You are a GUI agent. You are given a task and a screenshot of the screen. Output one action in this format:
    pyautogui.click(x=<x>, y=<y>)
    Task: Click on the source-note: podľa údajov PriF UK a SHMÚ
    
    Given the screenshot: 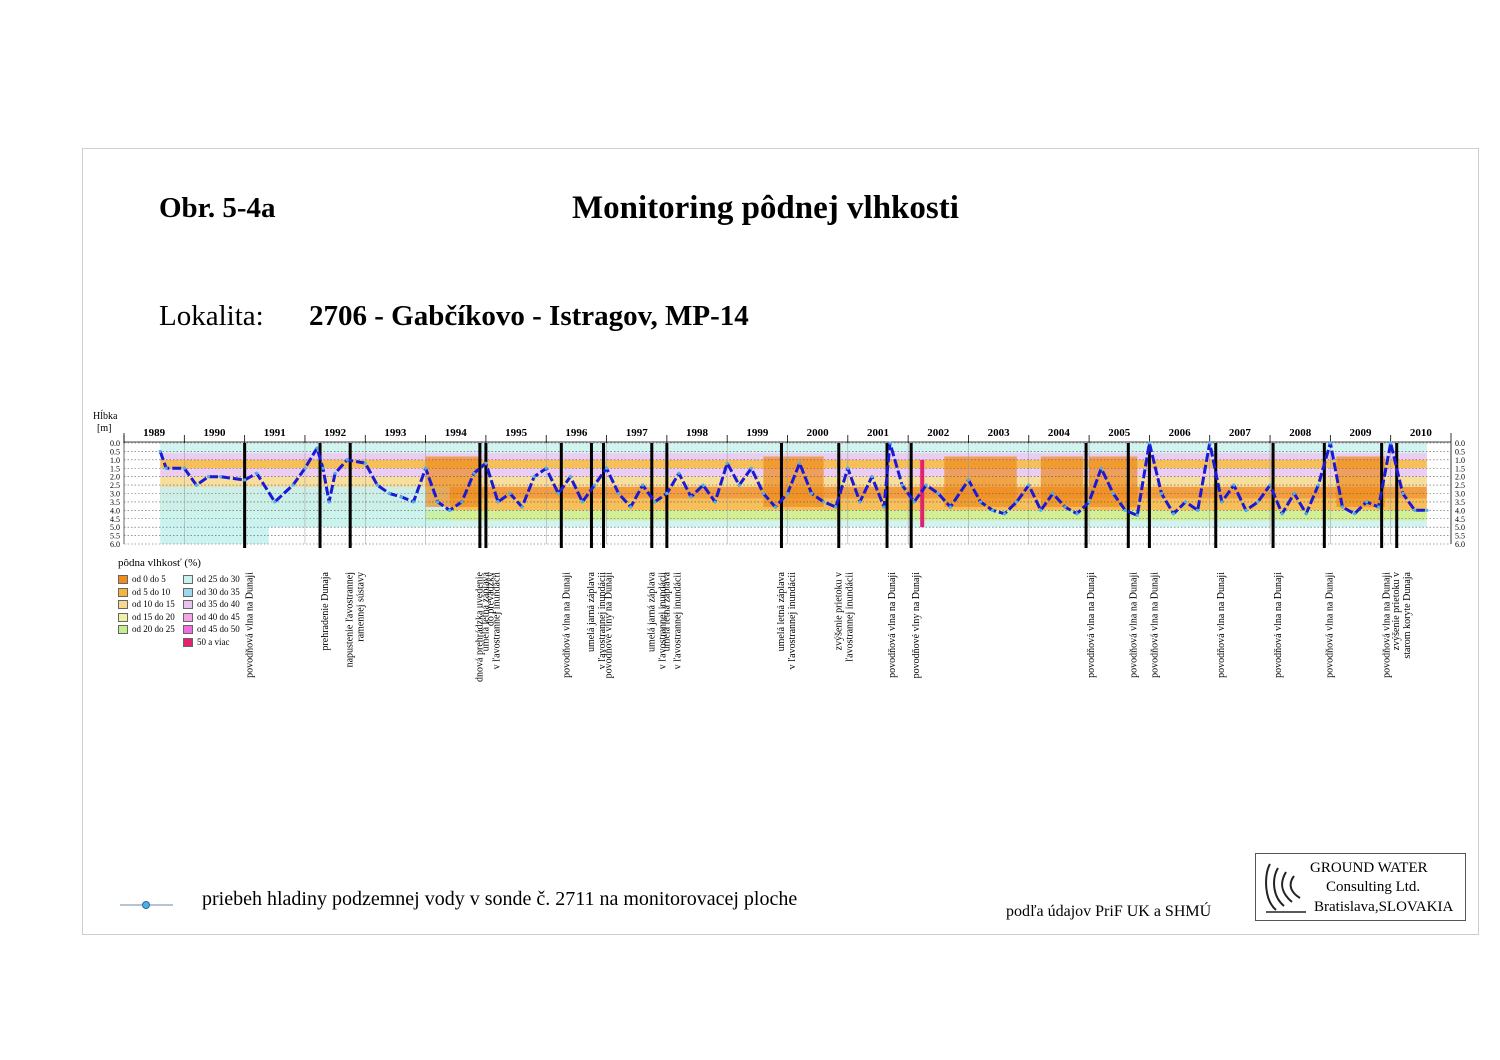 What is the action you would take?
    pyautogui.click(x=1109, y=911)
    